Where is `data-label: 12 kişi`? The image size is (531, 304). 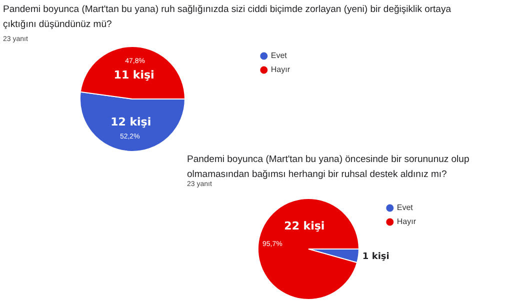 data-label: 12 kişi is located at coordinates (131, 121).